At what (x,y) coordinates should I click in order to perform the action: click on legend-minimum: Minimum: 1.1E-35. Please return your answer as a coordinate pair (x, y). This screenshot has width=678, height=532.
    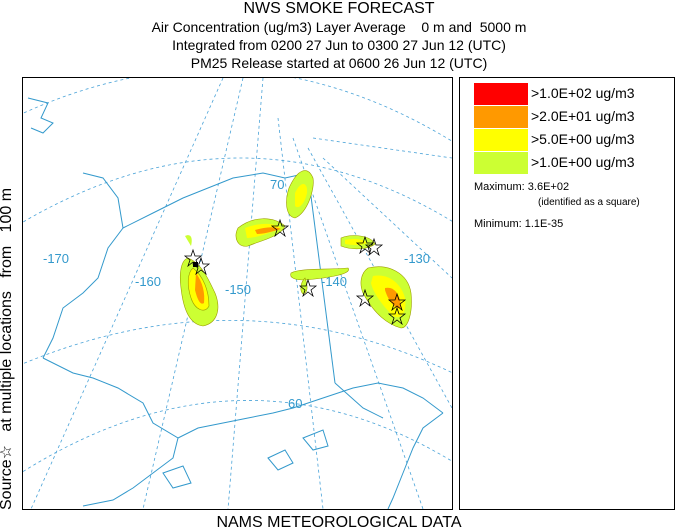
    Looking at the image, I should click on (519, 224).